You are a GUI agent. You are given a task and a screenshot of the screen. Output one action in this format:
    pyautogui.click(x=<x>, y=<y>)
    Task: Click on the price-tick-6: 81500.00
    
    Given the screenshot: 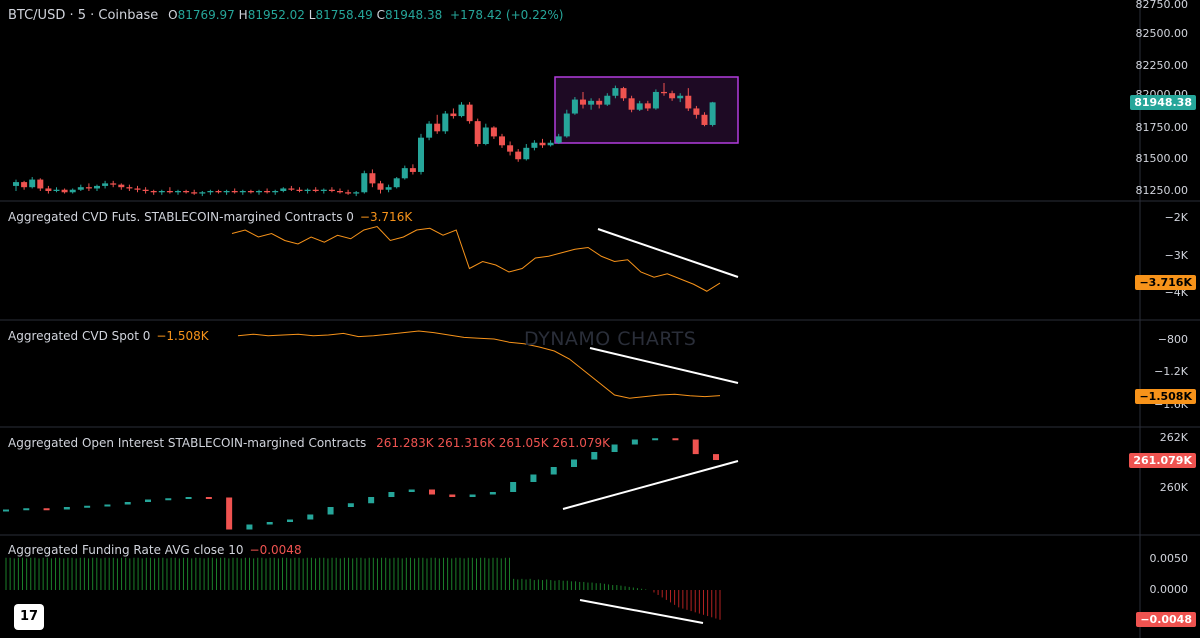 What is the action you would take?
    pyautogui.click(x=1162, y=158)
    